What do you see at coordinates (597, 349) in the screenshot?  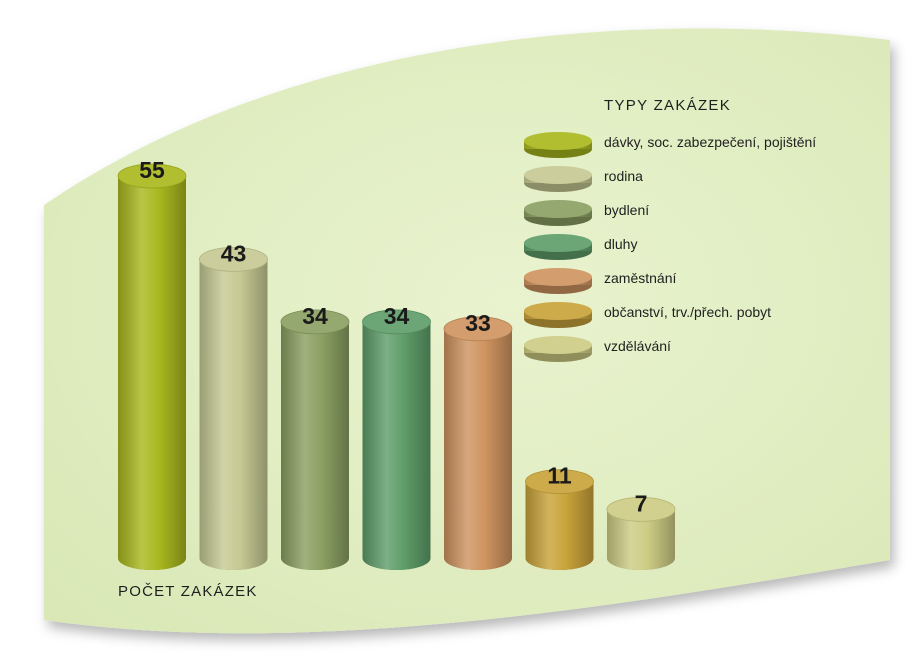 I see `legend-item: vzdělávání` at bounding box center [597, 349].